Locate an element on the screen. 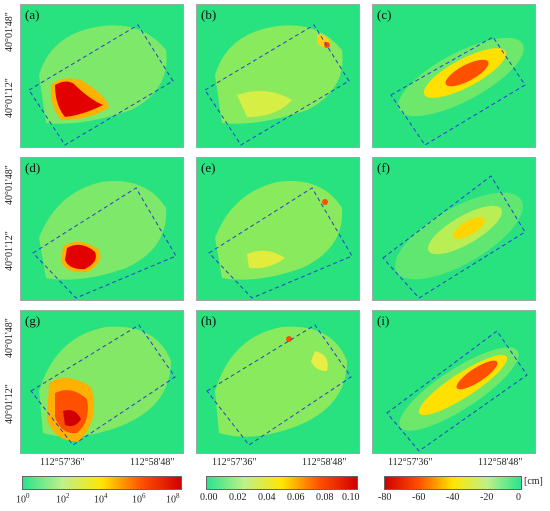  panel-h: (h) is located at coordinates (278, 382).